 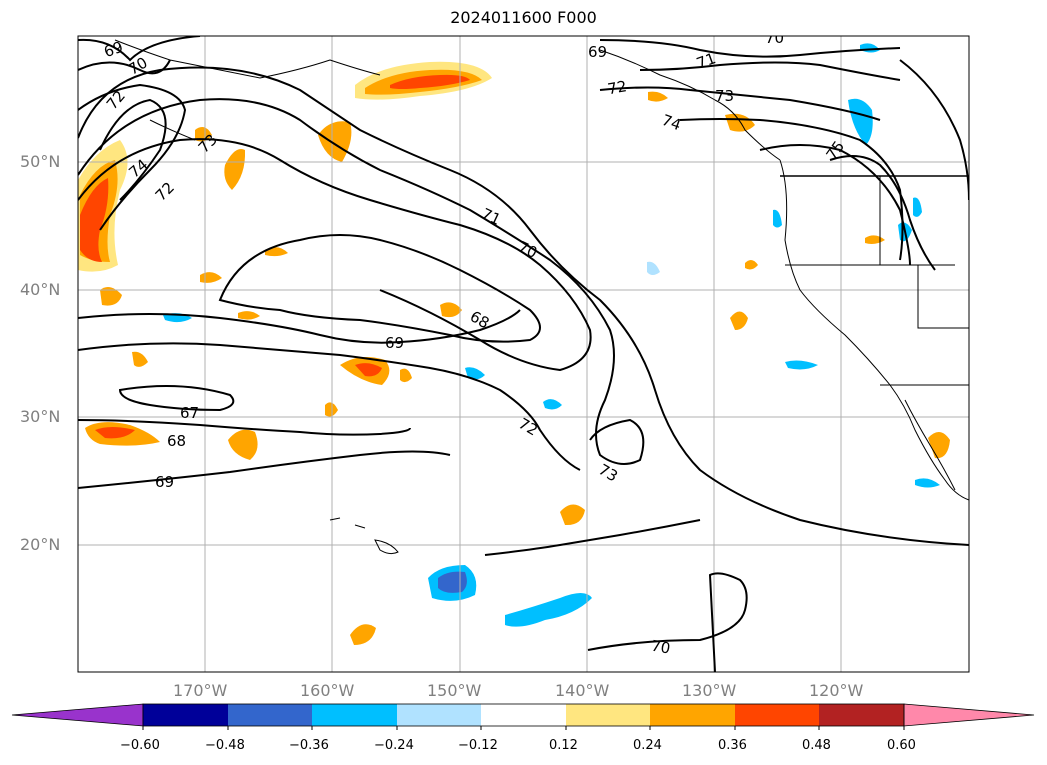 I want to click on colorbar-tick-label: 0.24, so click(x=647, y=745).